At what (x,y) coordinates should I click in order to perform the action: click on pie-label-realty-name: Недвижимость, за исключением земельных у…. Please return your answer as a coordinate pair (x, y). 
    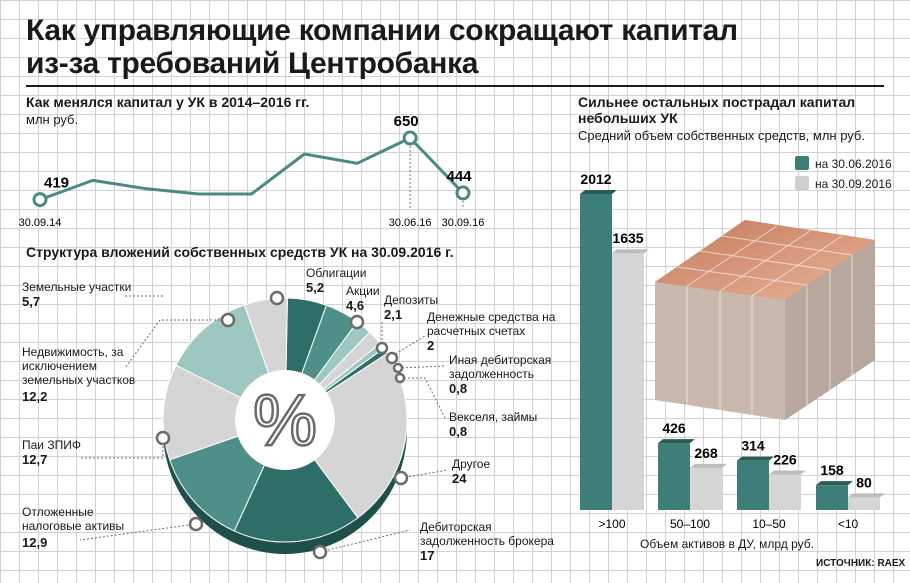
    Looking at the image, I should click on (79, 366).